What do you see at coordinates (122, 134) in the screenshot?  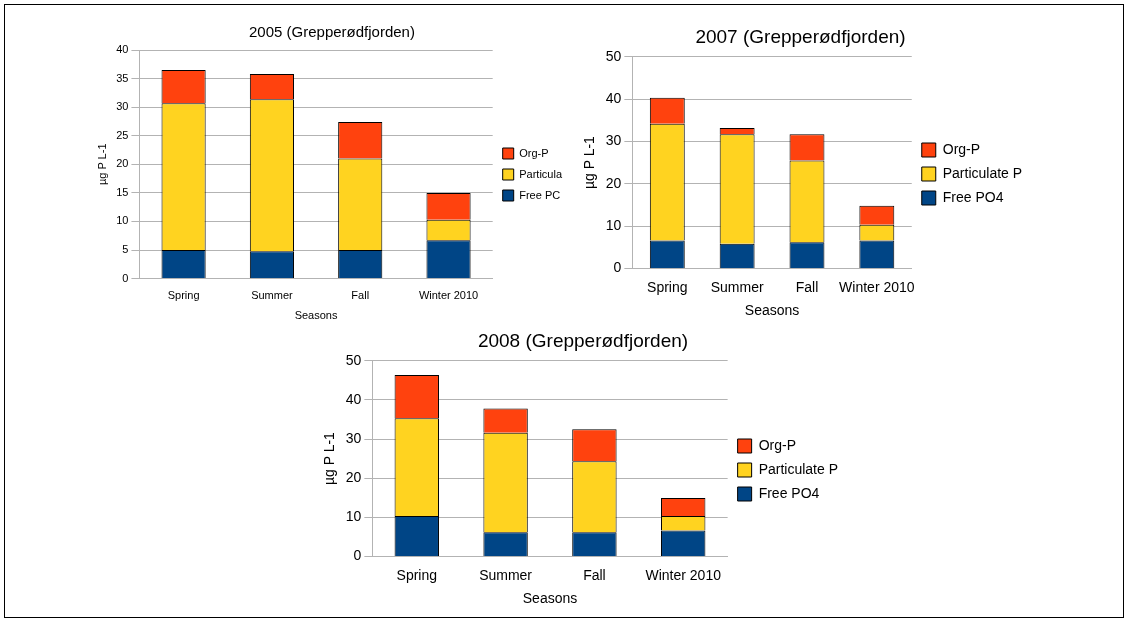 I see `y-tick-label: 25` at bounding box center [122, 134].